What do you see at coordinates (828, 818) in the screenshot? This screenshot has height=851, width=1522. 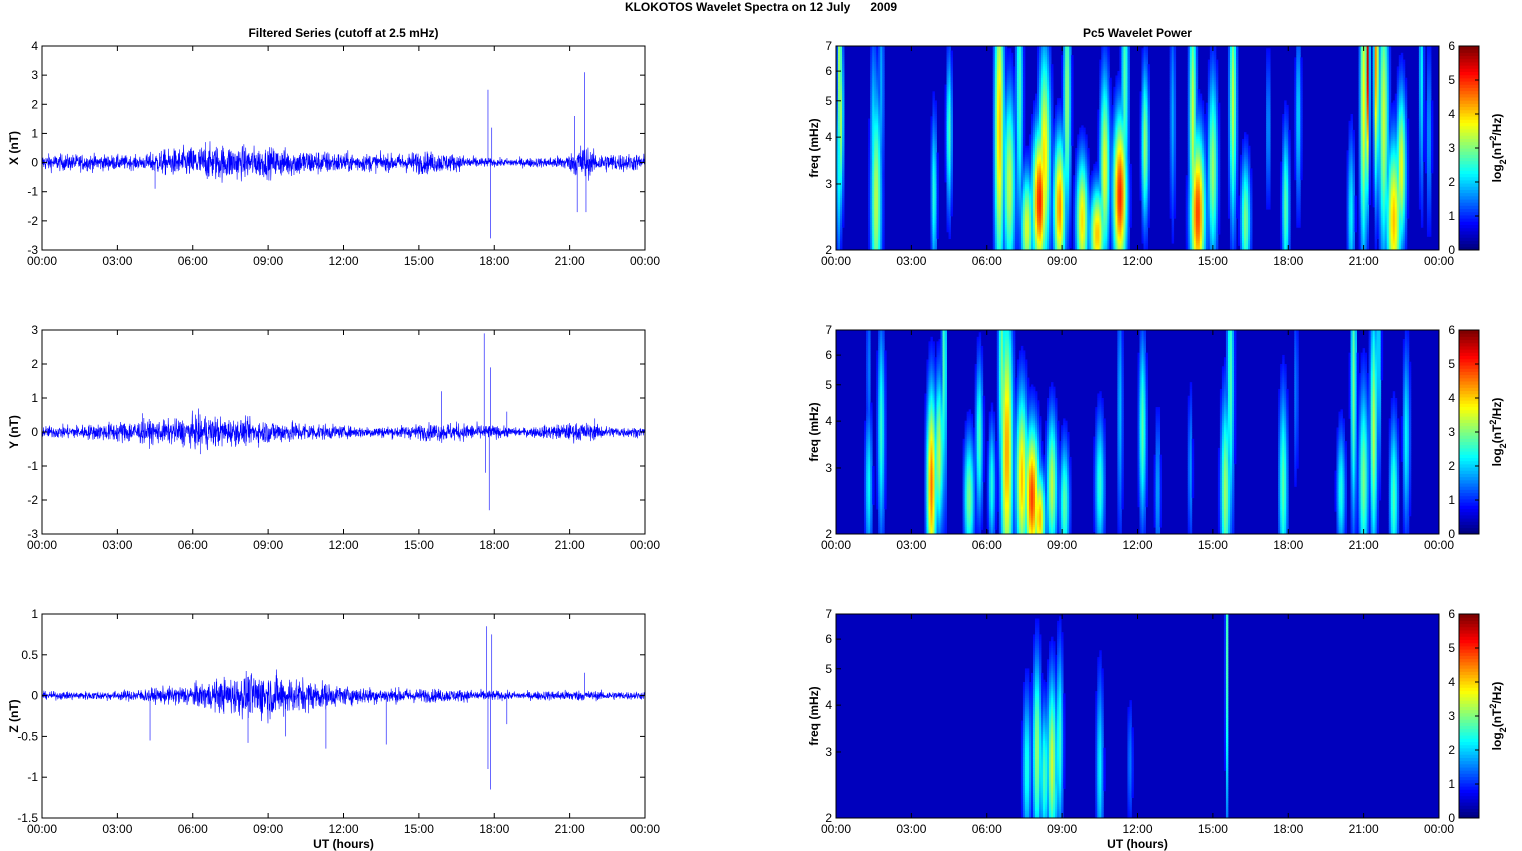 I see `wavelet-3-ytick-label: 2` at bounding box center [828, 818].